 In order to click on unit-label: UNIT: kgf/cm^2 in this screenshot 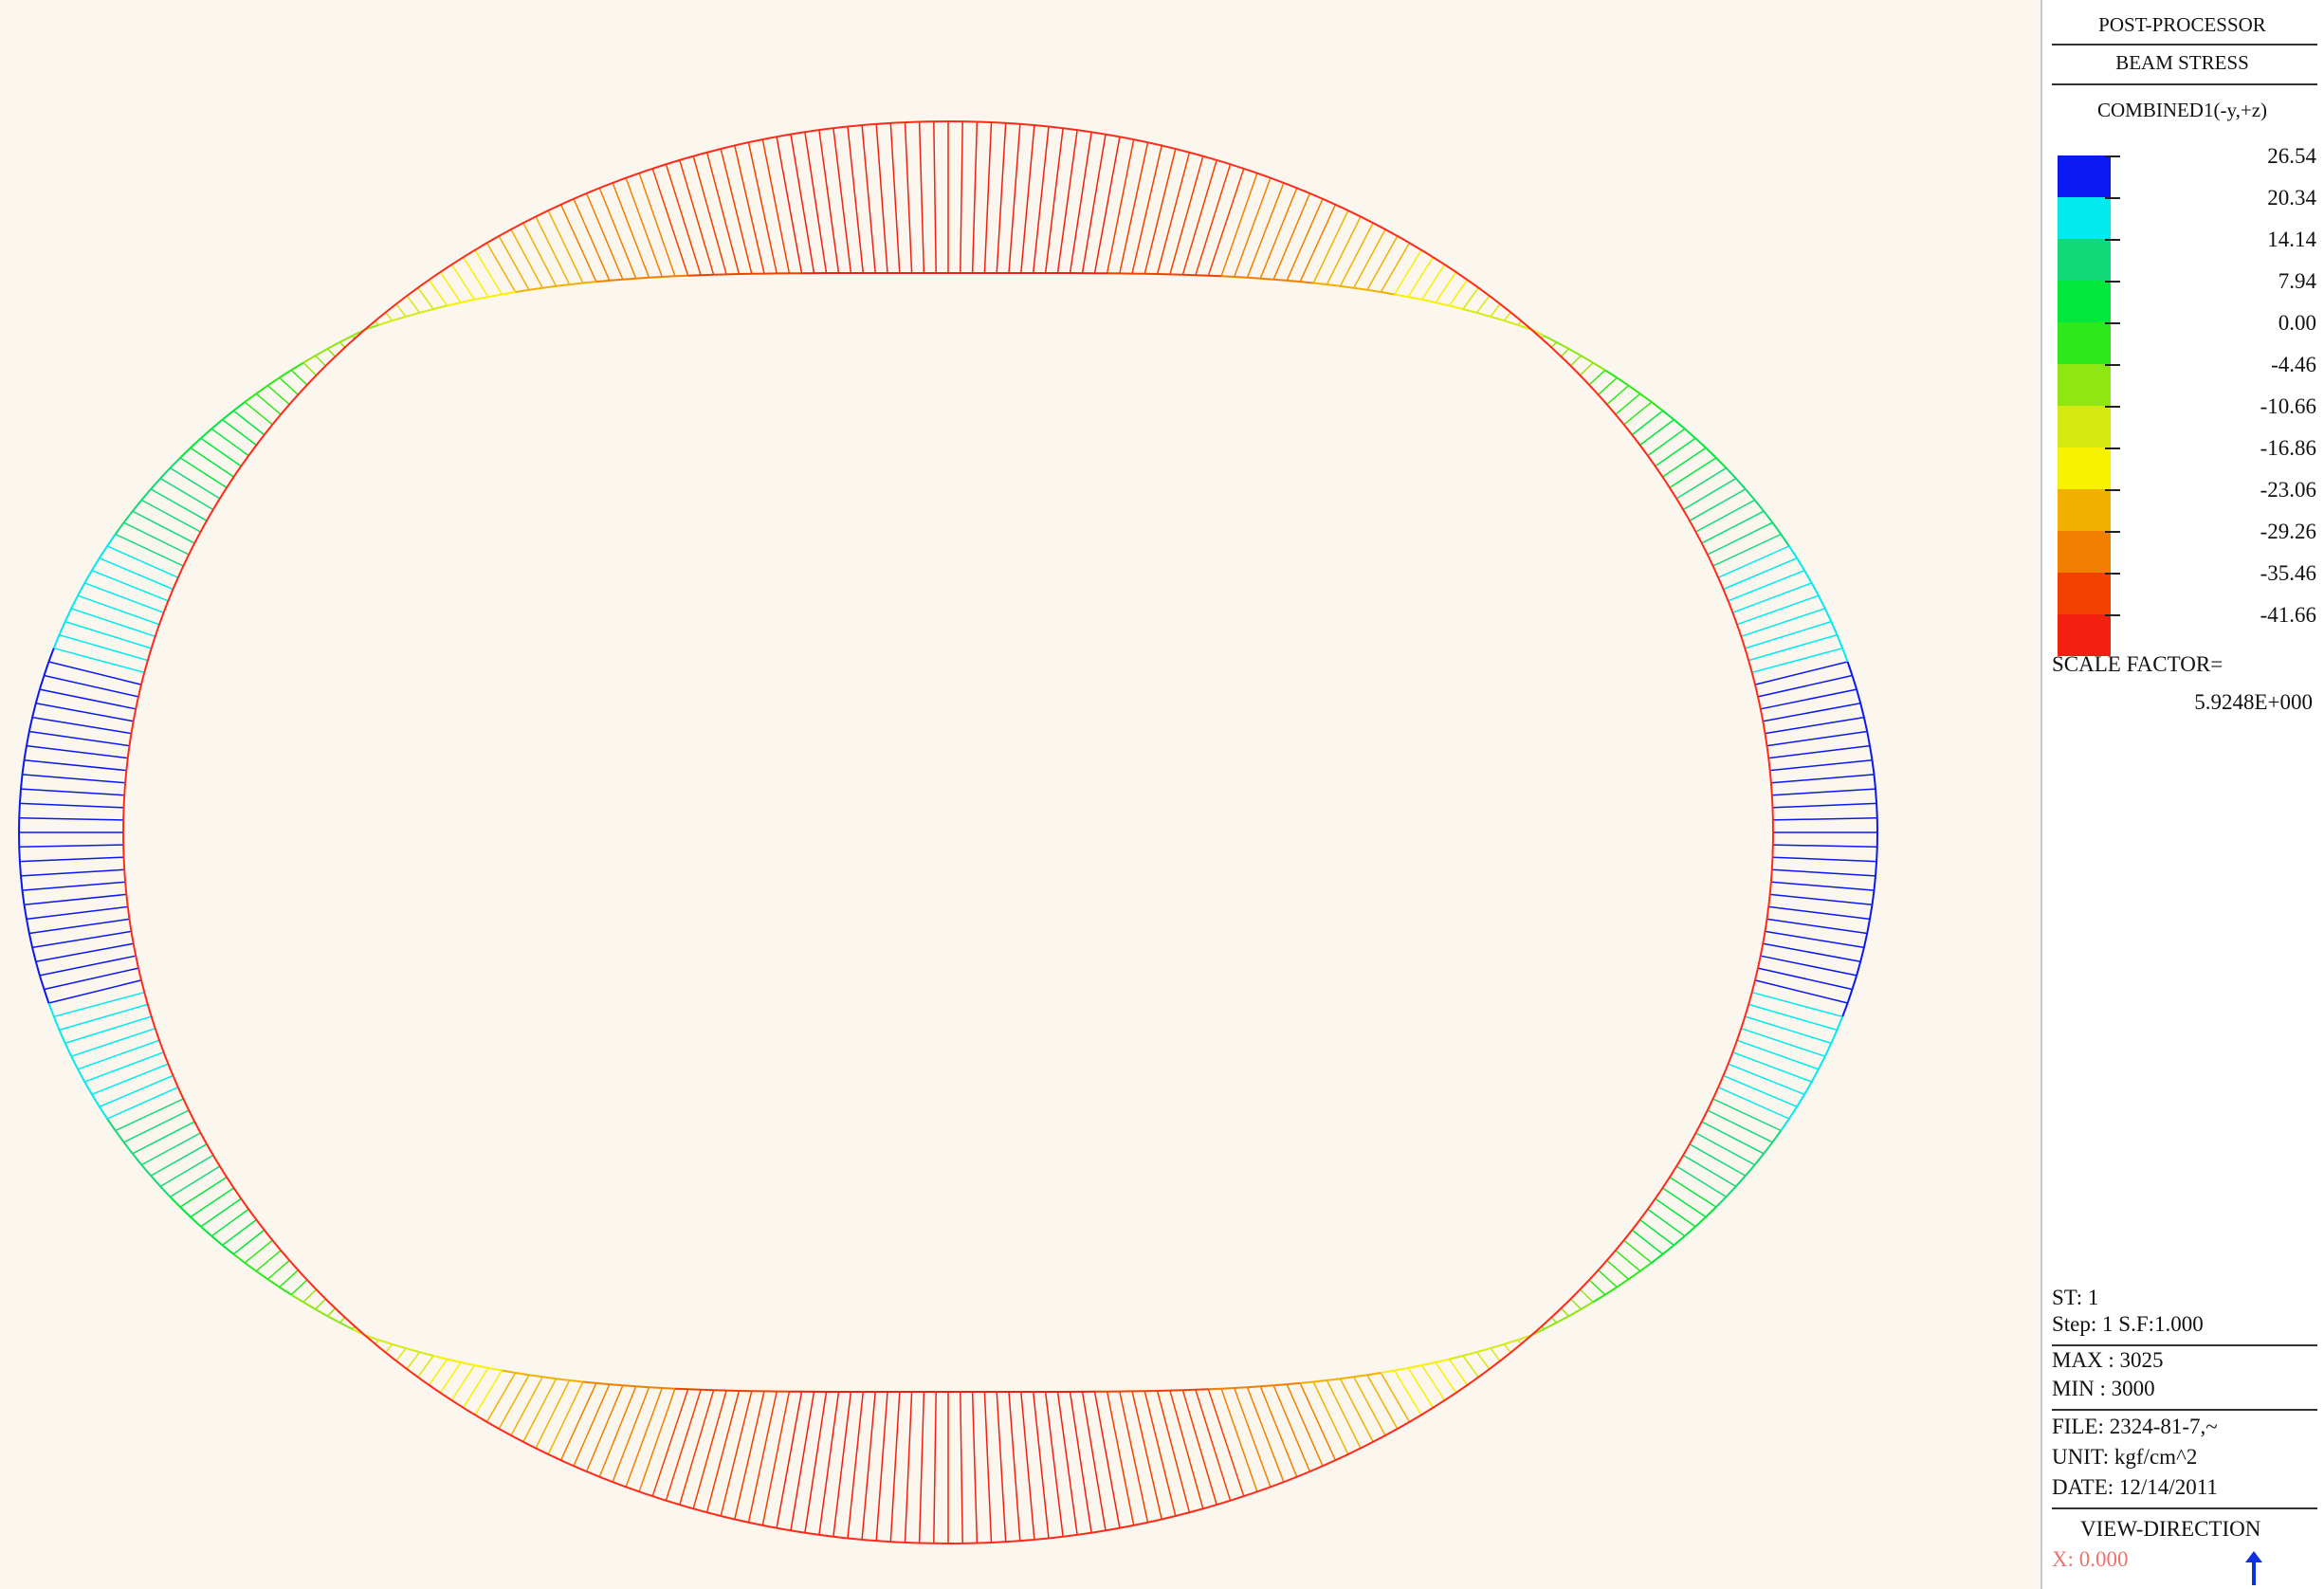, I will do `click(2125, 1457)`.